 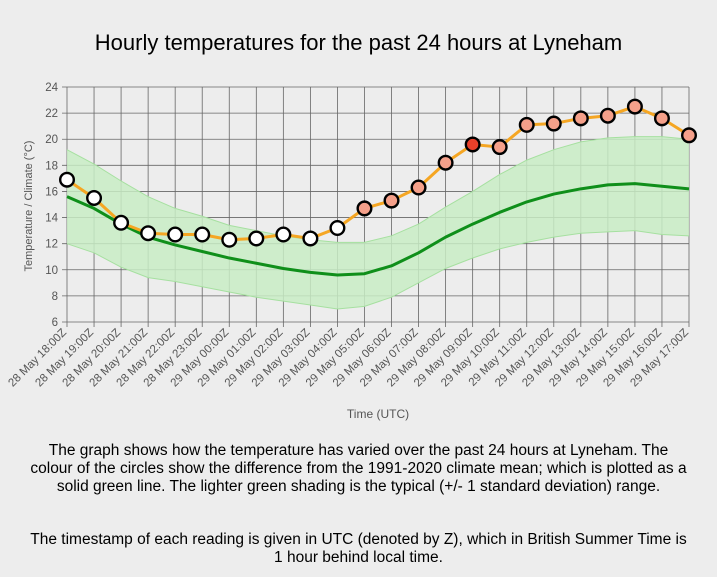 I want to click on y-tick-label: 20, so click(x=51, y=140).